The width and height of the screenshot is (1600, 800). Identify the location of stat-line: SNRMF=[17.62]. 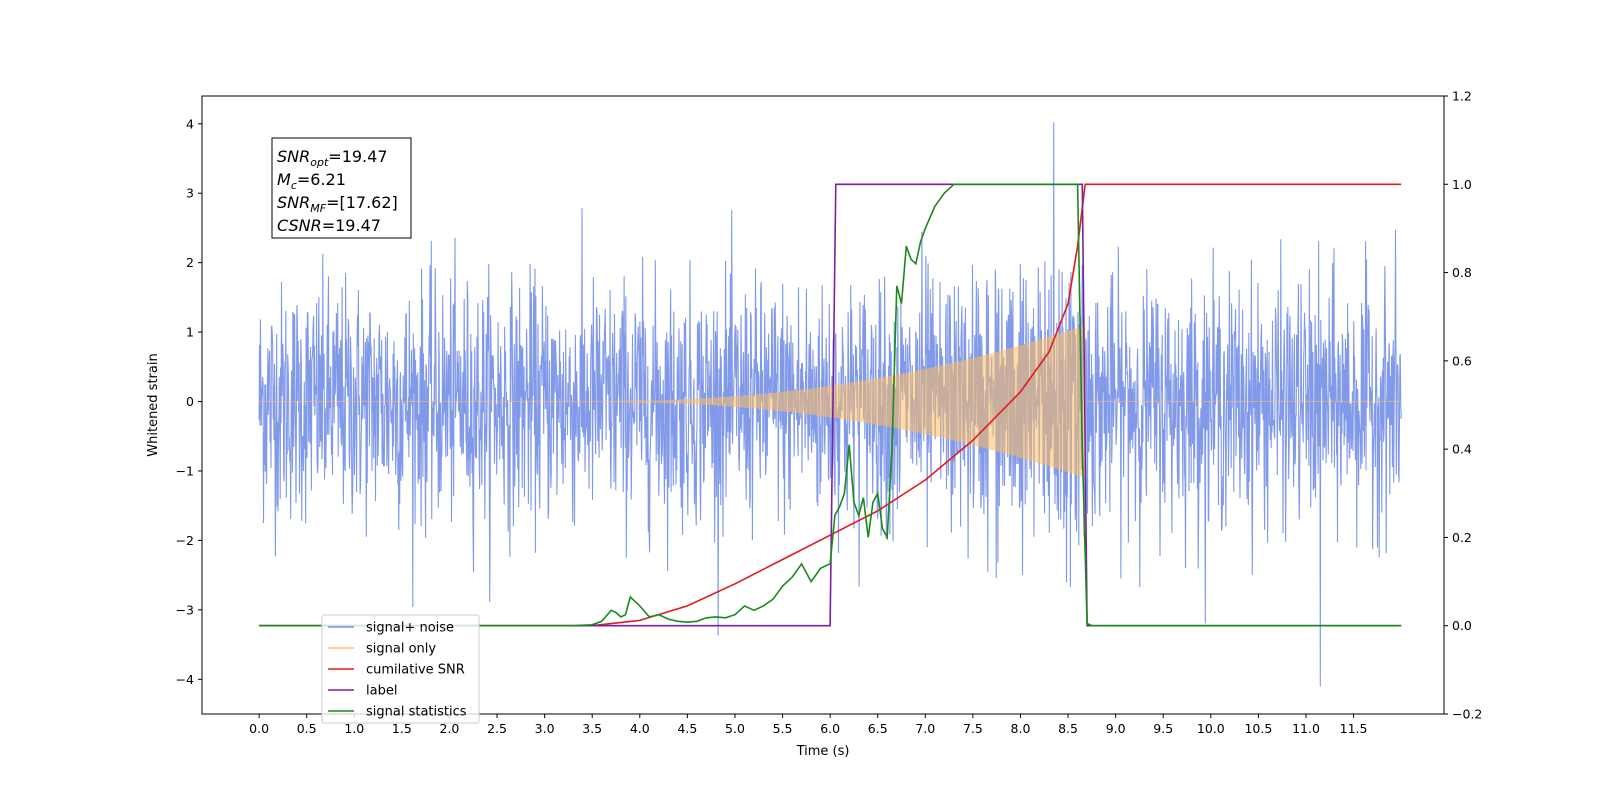
(337, 204).